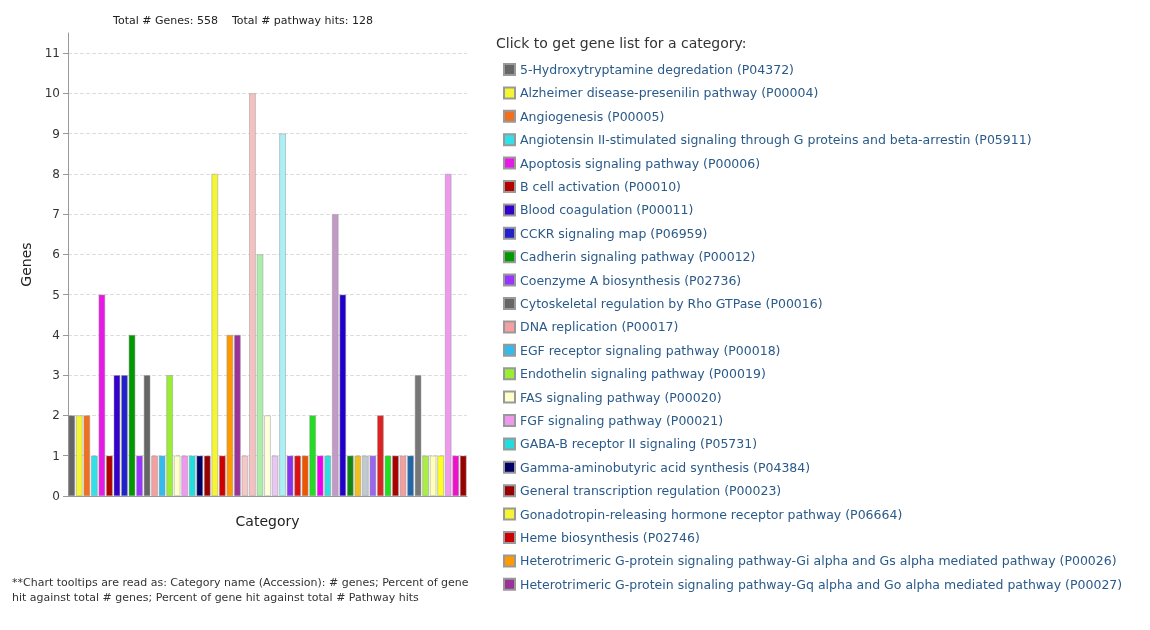 The width and height of the screenshot is (1150, 630). What do you see at coordinates (614, 233) in the screenshot?
I see `legend-label: CCKR signaling map (P06959)` at bounding box center [614, 233].